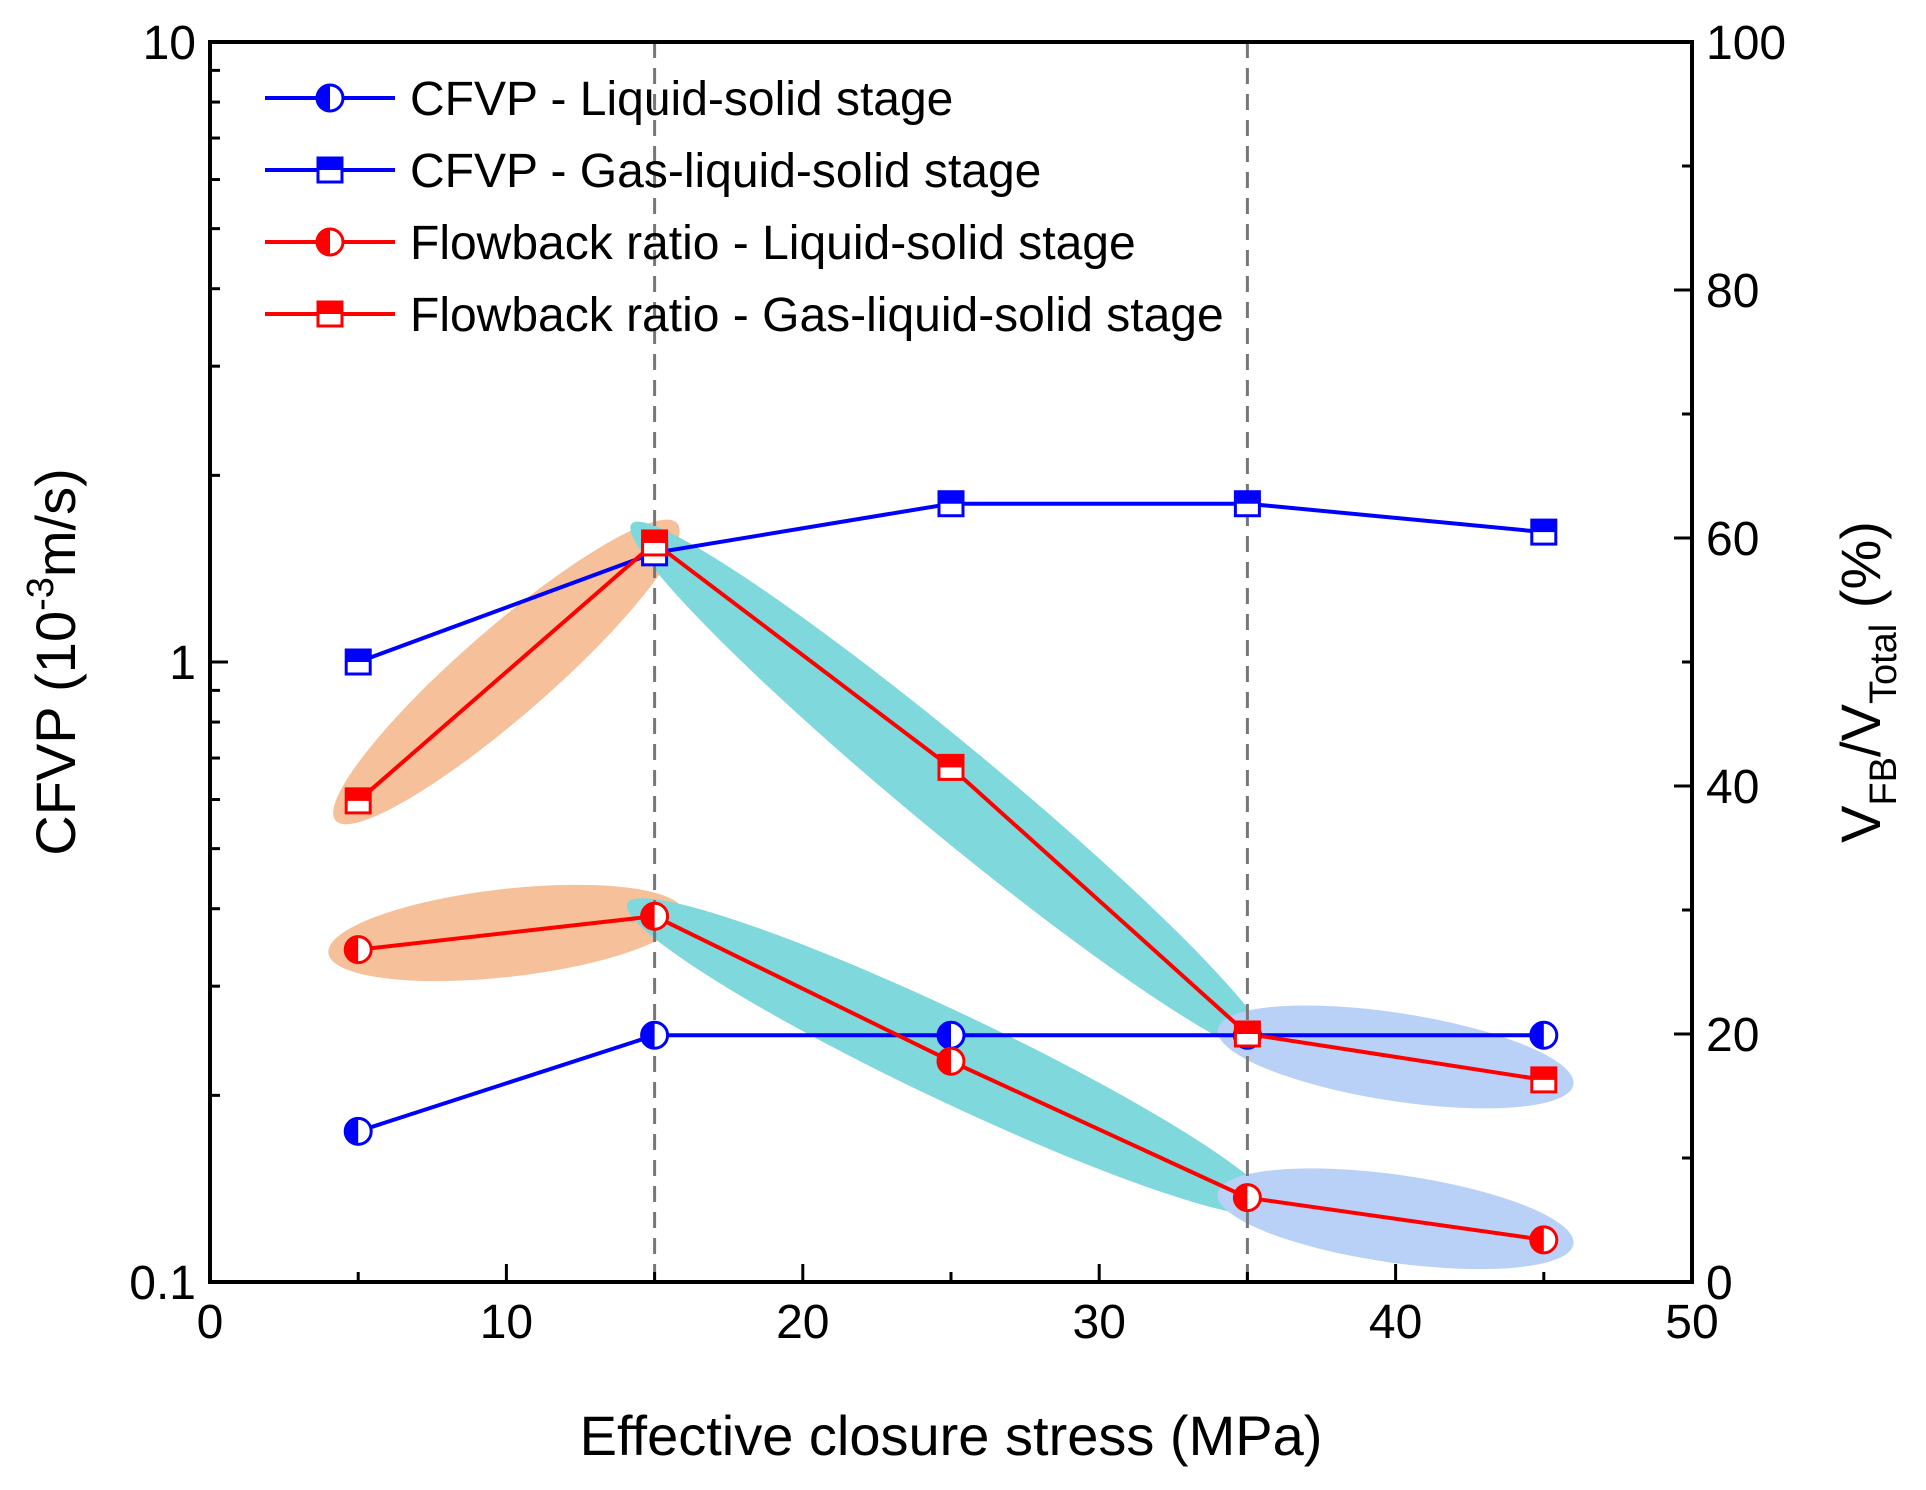 Image resolution: width=1926 pixels, height=1490 pixels. I want to click on legend-item-4: Flowback ratio - Gas-liquid-solid stage, so click(744, 315).